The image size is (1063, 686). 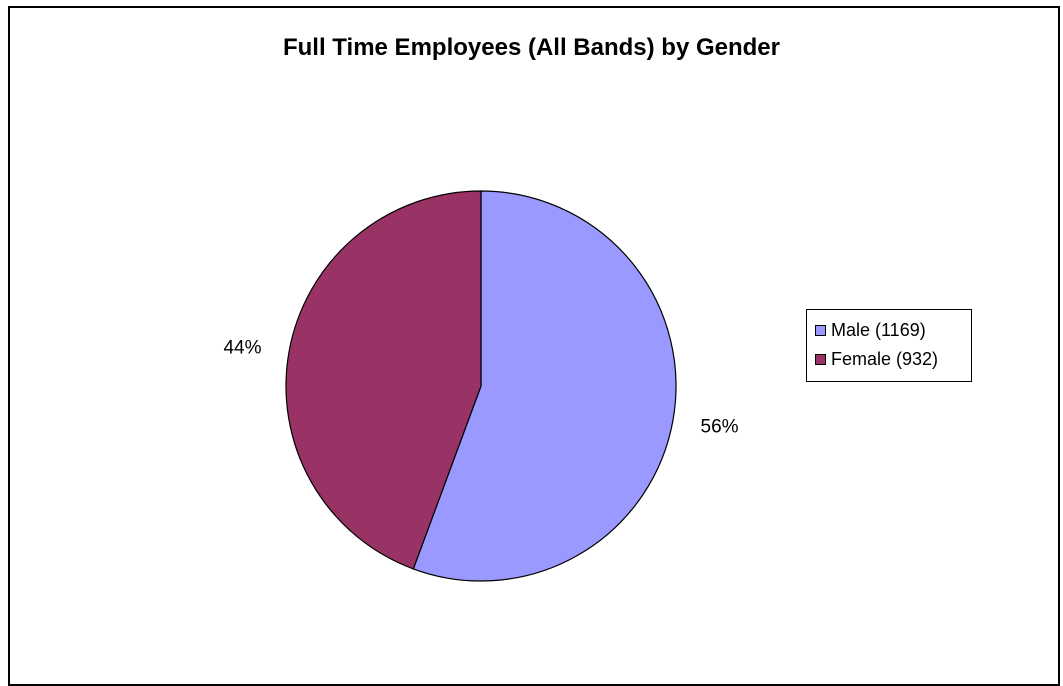 I want to click on legend-swatch-male, so click(x=820, y=330).